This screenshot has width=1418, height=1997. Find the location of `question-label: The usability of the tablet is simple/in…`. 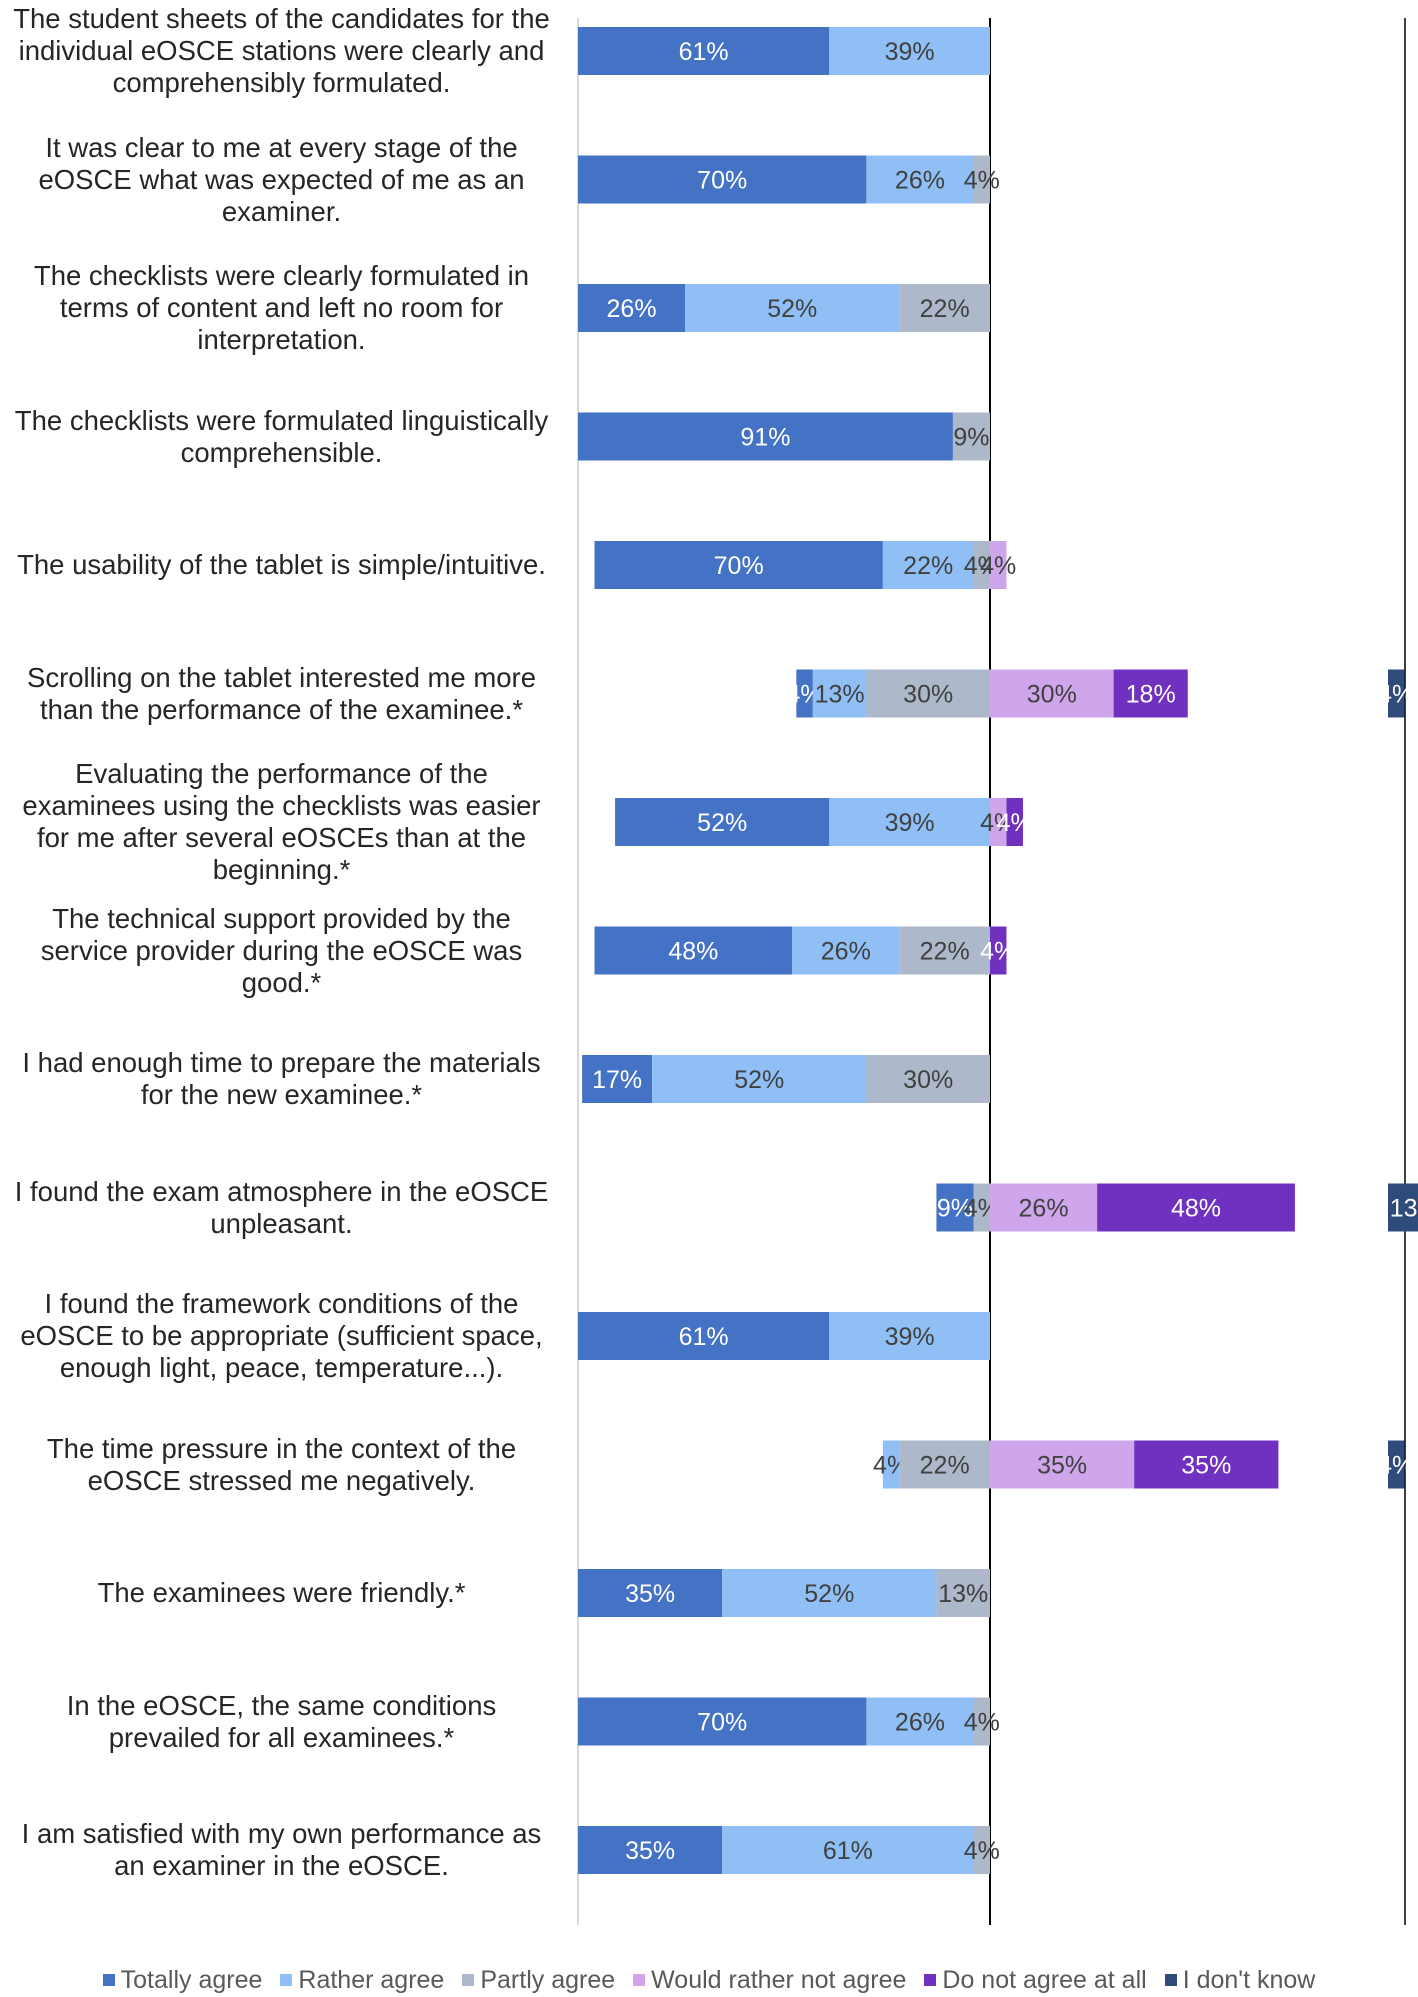

question-label: The usability of the tablet is simple/in… is located at coordinates (281, 564).